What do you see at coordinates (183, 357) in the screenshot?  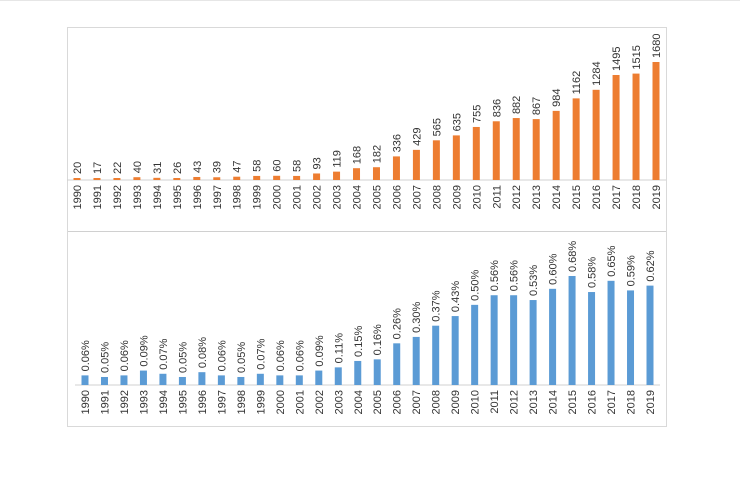 I see `chart-1-value-label-1995: 0.05%` at bounding box center [183, 357].